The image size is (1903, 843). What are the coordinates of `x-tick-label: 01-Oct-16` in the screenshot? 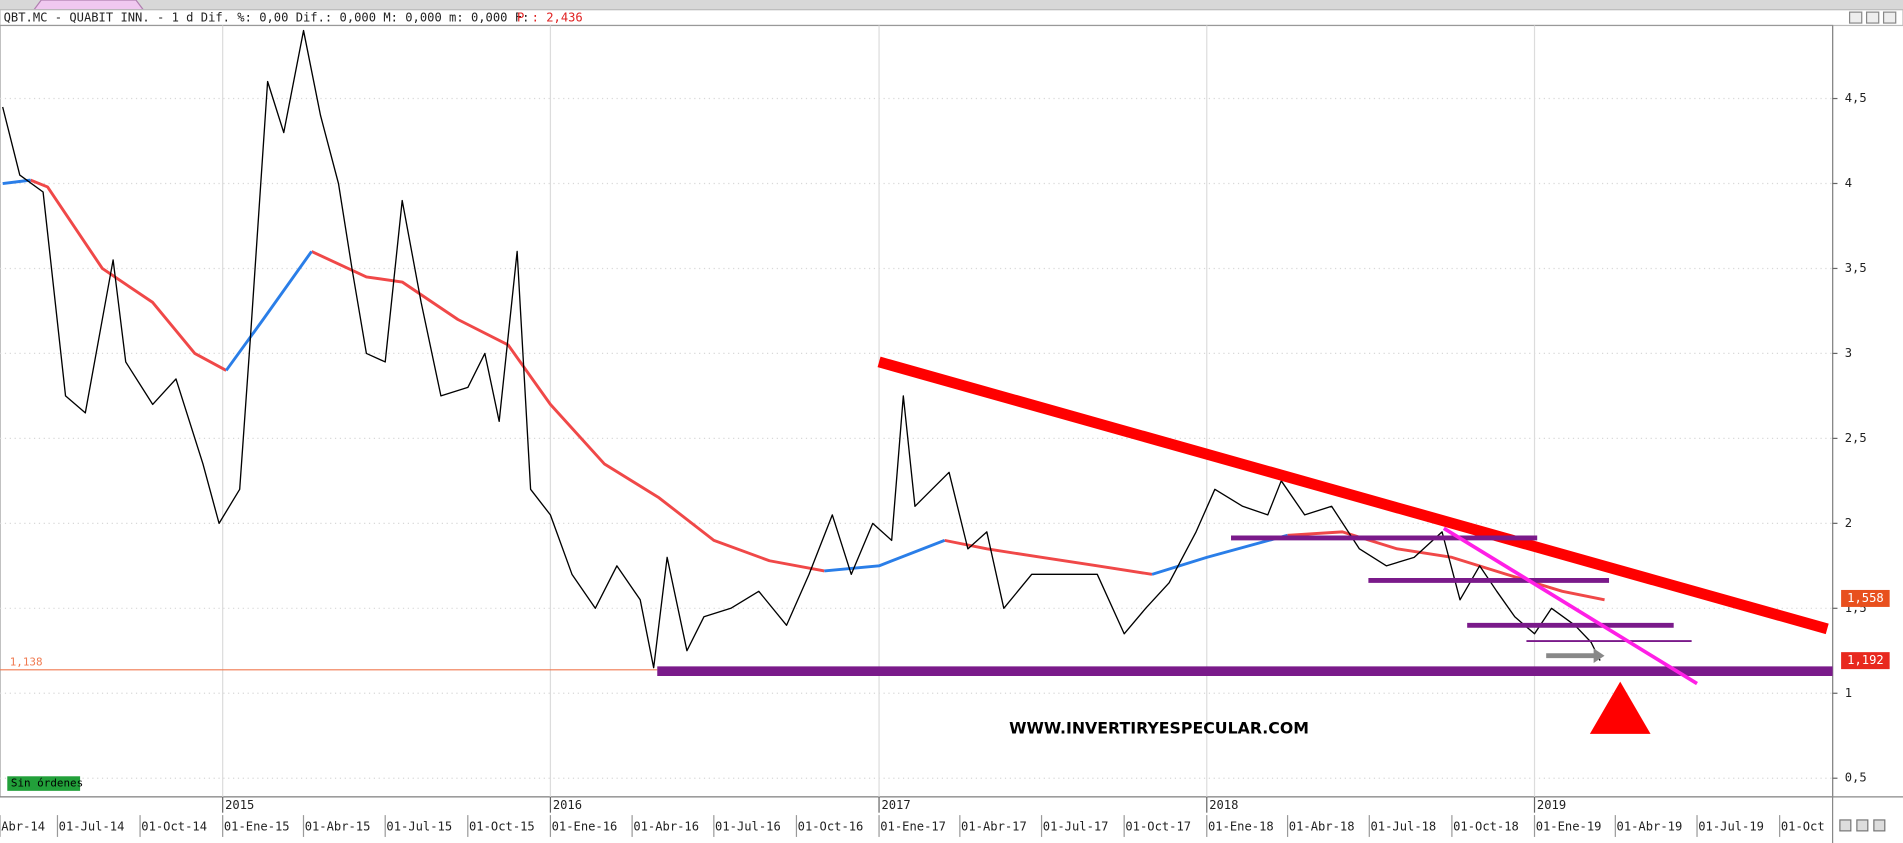 It's located at (831, 827).